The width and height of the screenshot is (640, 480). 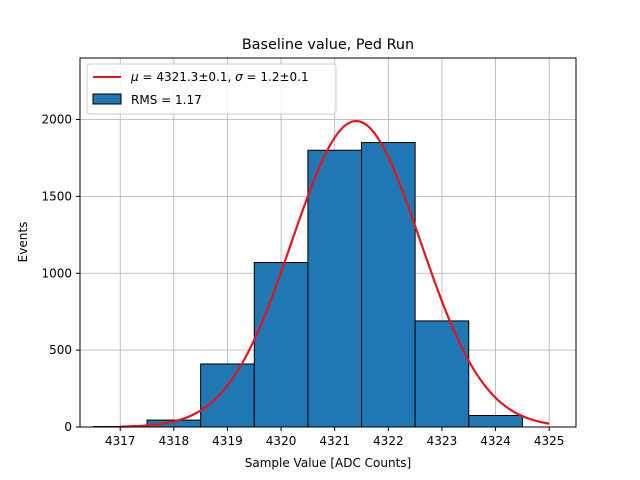 What do you see at coordinates (187, 77) in the screenshot?
I see `legend-mu-value: = 4321.3±0.1,` at bounding box center [187, 77].